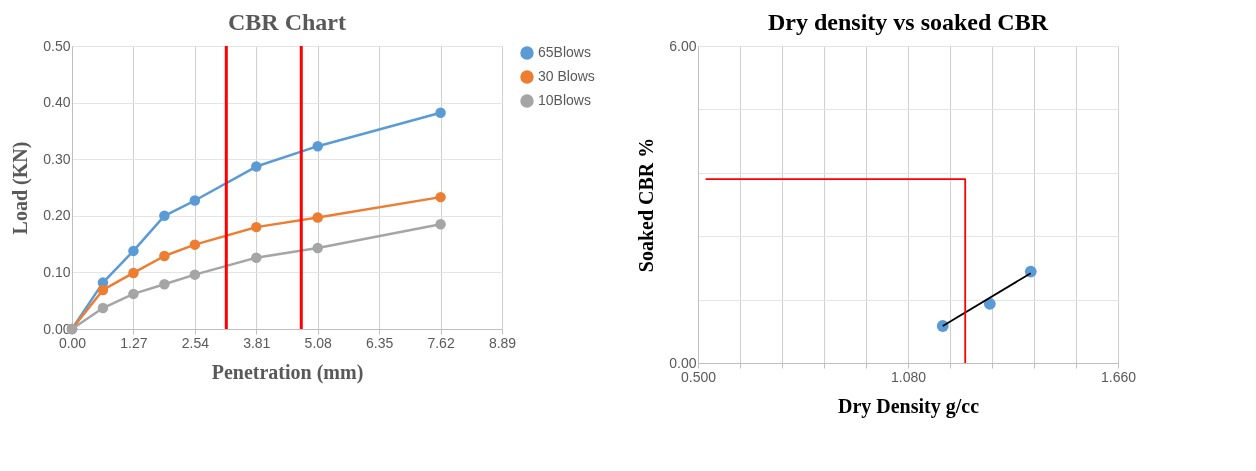  I want to click on y-tick-label: 0.50, so click(57, 45).